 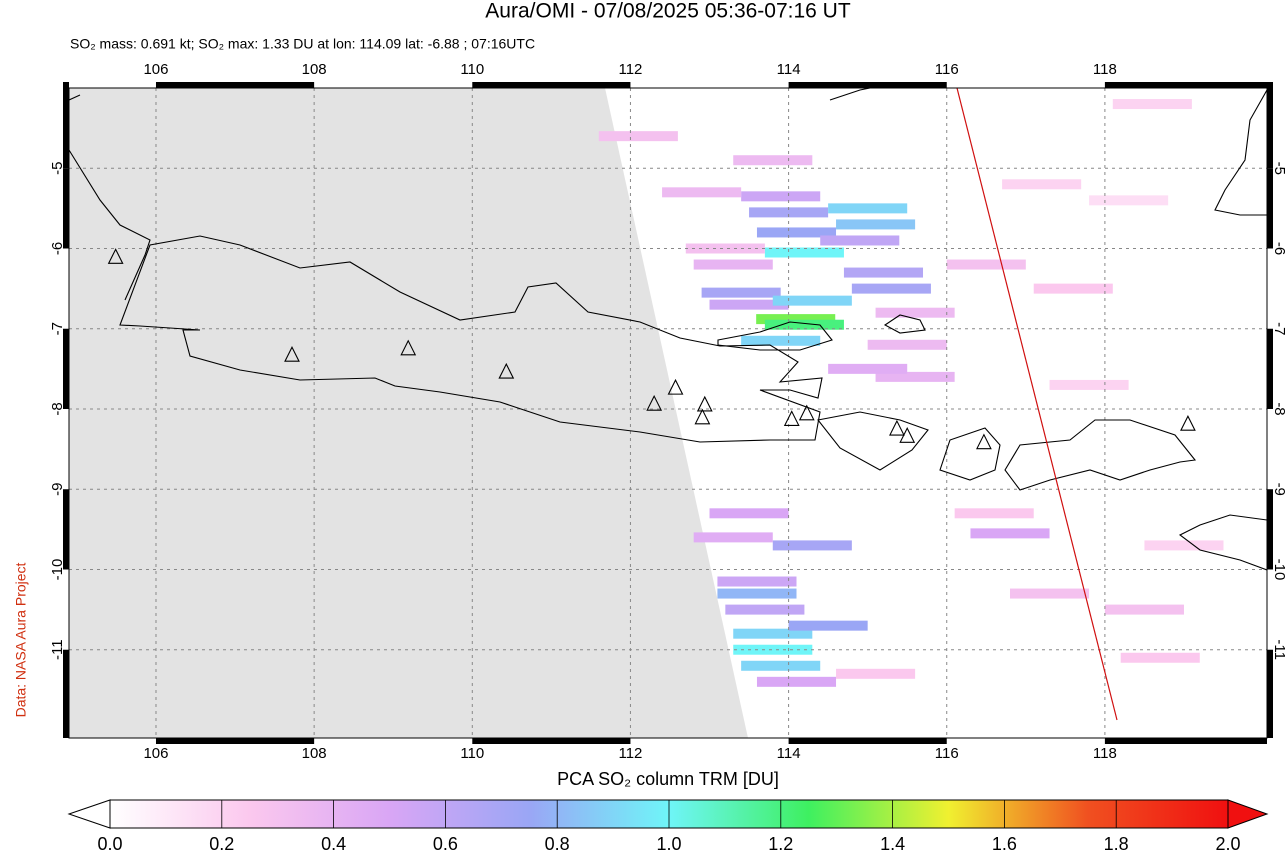 I want to click on x-tick-label: 118, so click(x=1105, y=69).